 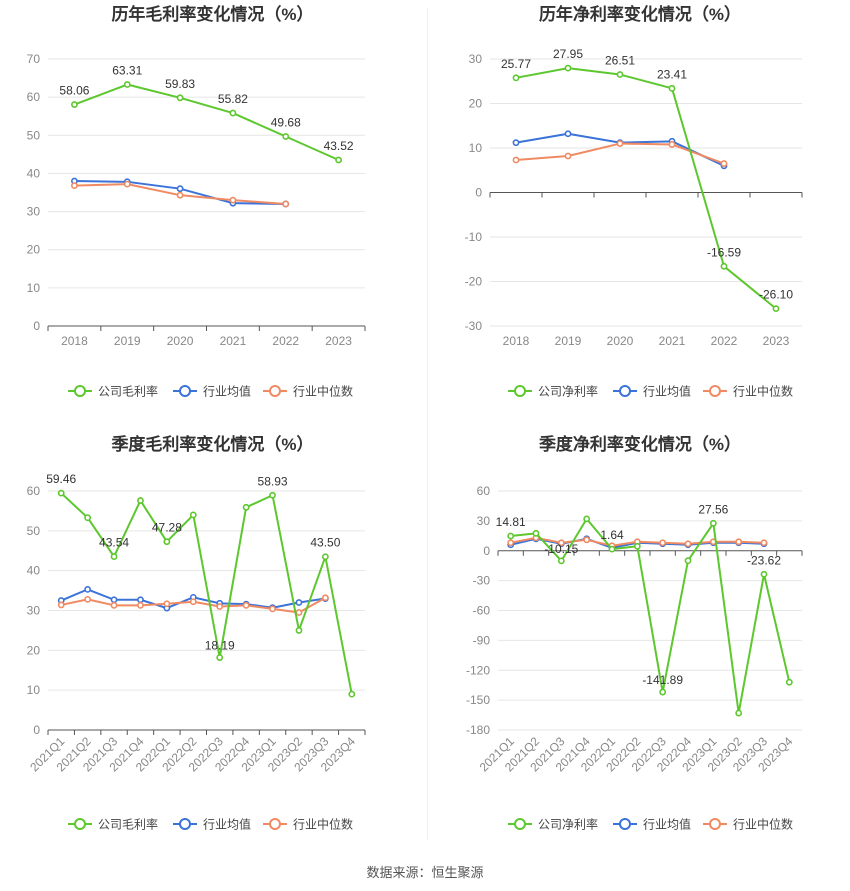 I want to click on data-label: 23.41, so click(x=672, y=74).